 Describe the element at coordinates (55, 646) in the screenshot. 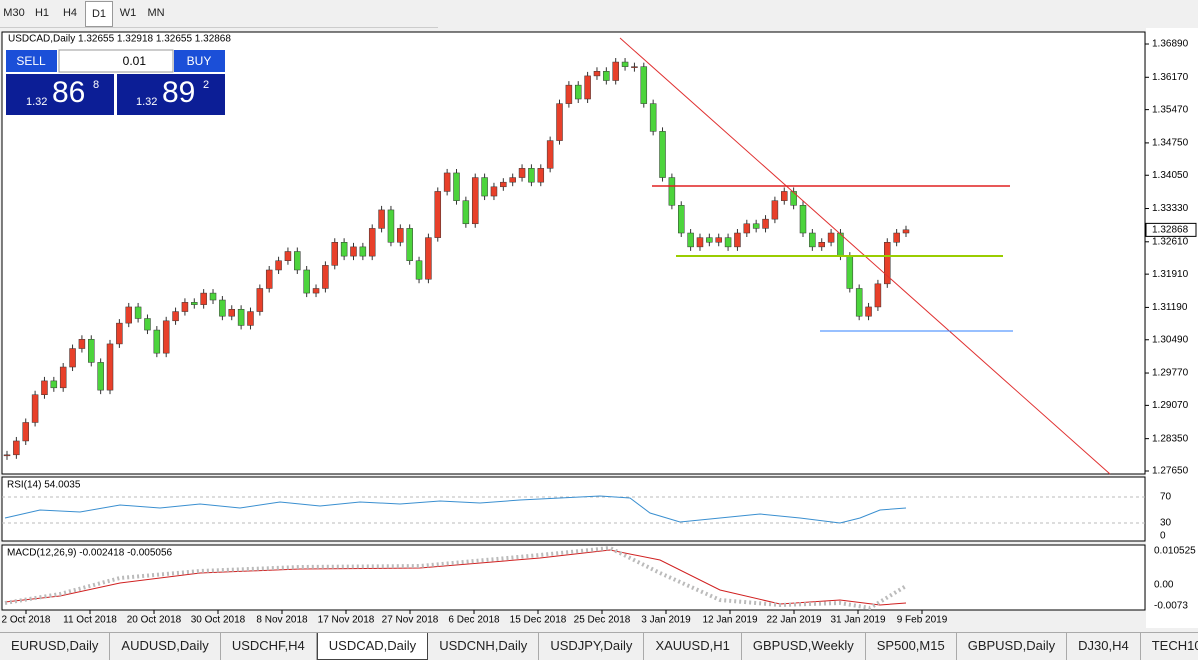

I see `symbol-tab: EURUSD,Daily` at that location.